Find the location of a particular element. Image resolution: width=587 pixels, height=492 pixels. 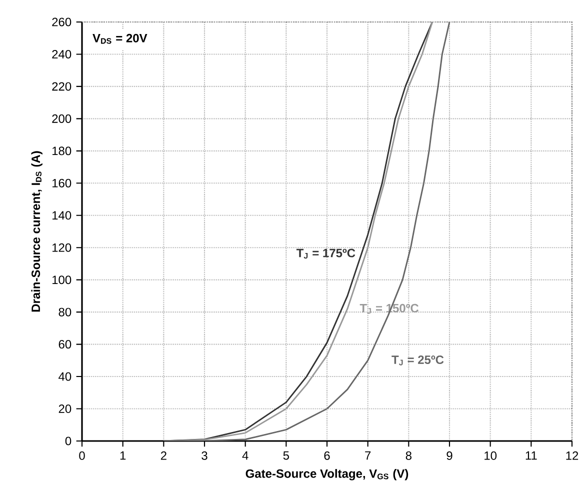

x-tick-label: 7 is located at coordinates (368, 455).